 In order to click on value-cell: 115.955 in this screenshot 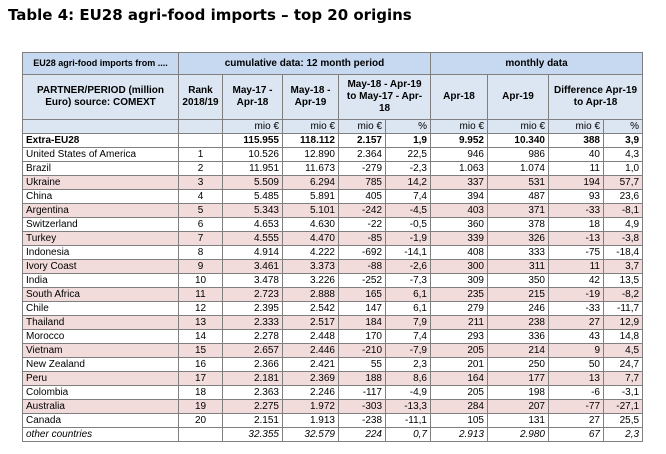, I will do `click(252, 140)`.